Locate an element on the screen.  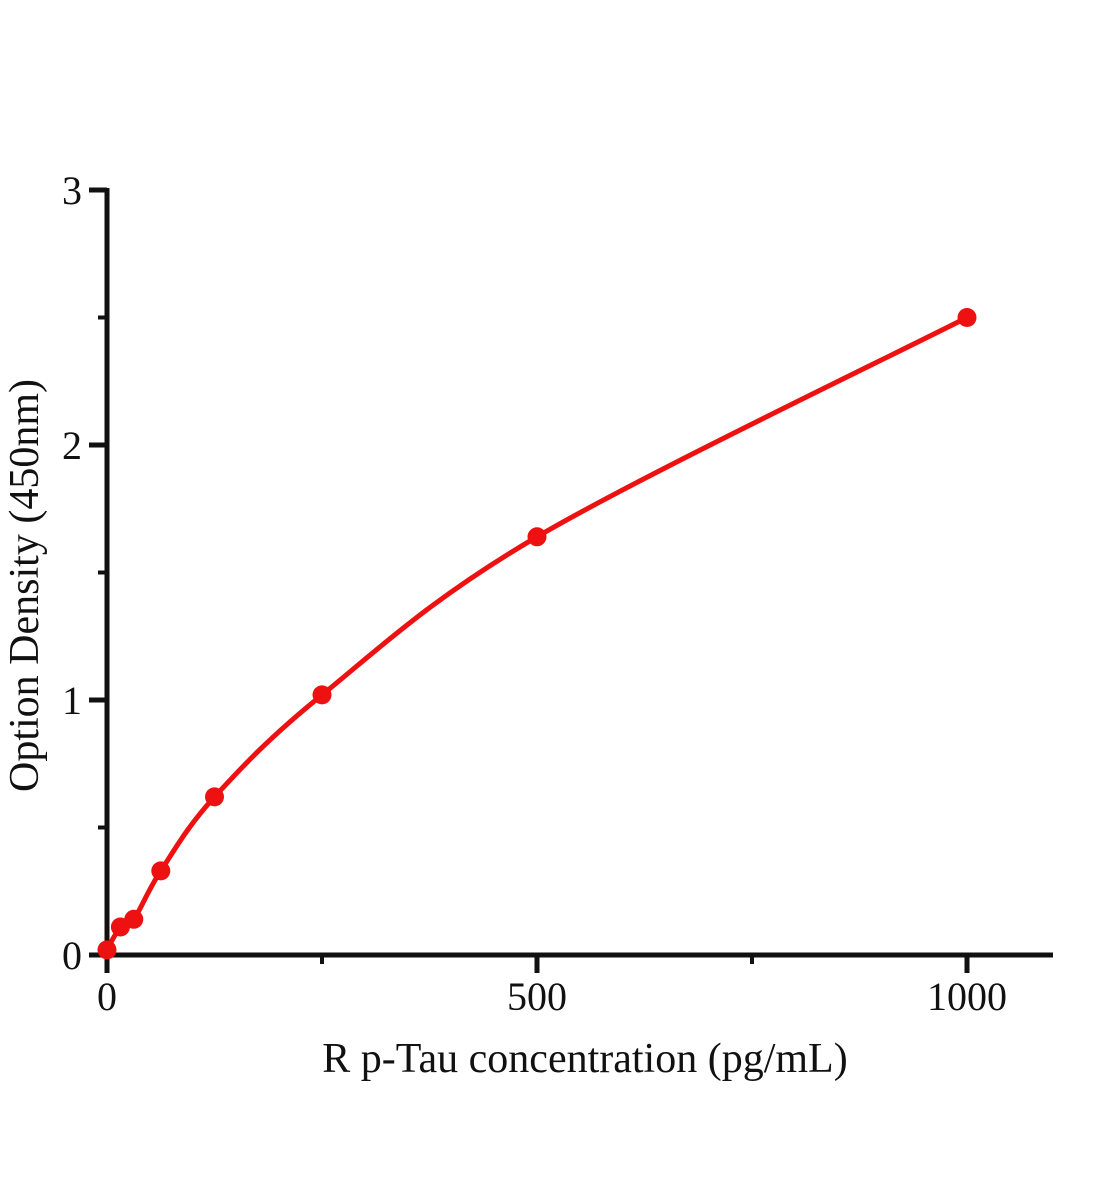
x-axis-title: R p-Tau concentration (pg/mL) is located at coordinates (584, 1059).